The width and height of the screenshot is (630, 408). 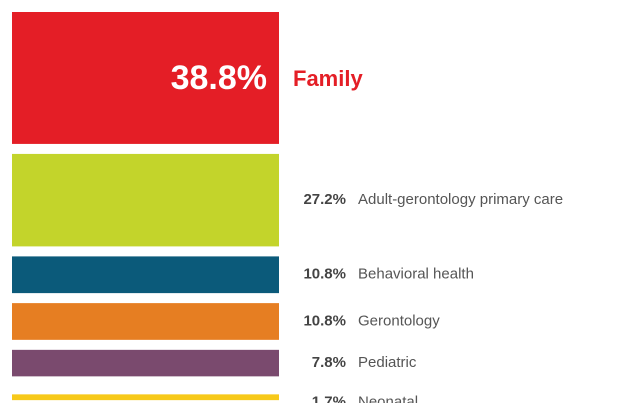 I want to click on category-label: Behavioral health, so click(x=416, y=274).